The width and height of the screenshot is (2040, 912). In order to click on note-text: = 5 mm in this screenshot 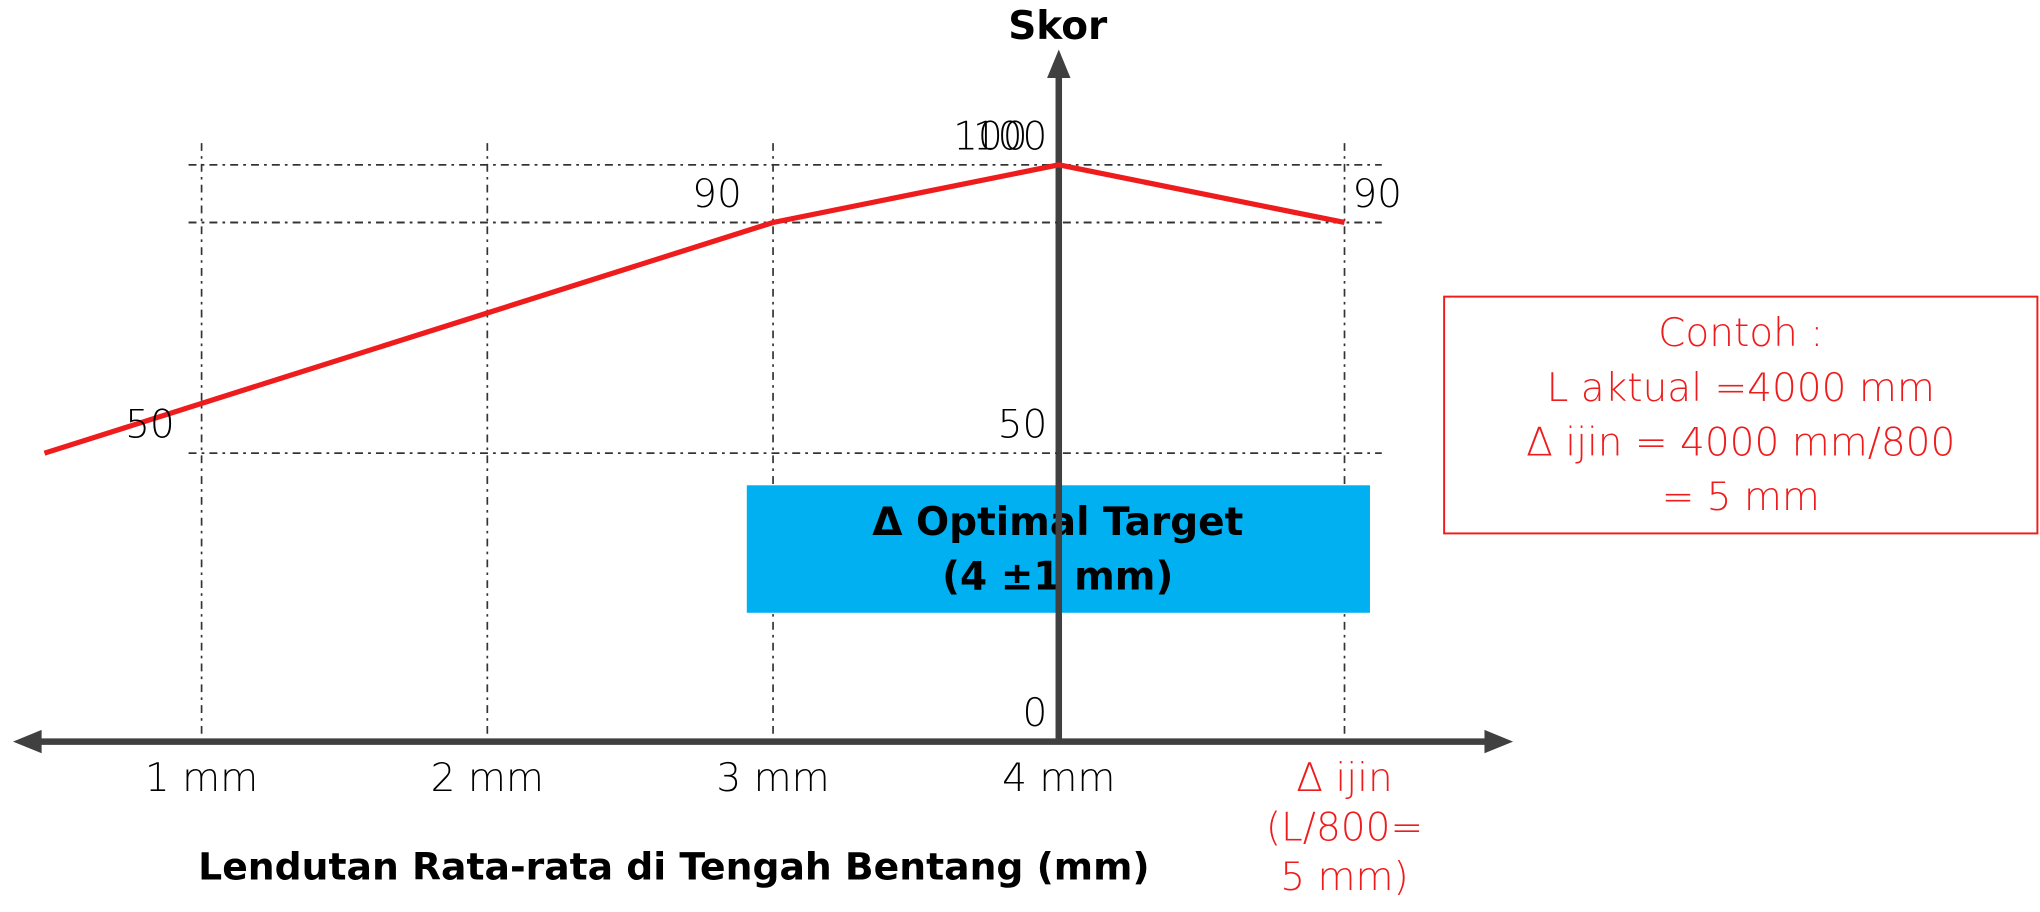, I will do `click(1741, 497)`.